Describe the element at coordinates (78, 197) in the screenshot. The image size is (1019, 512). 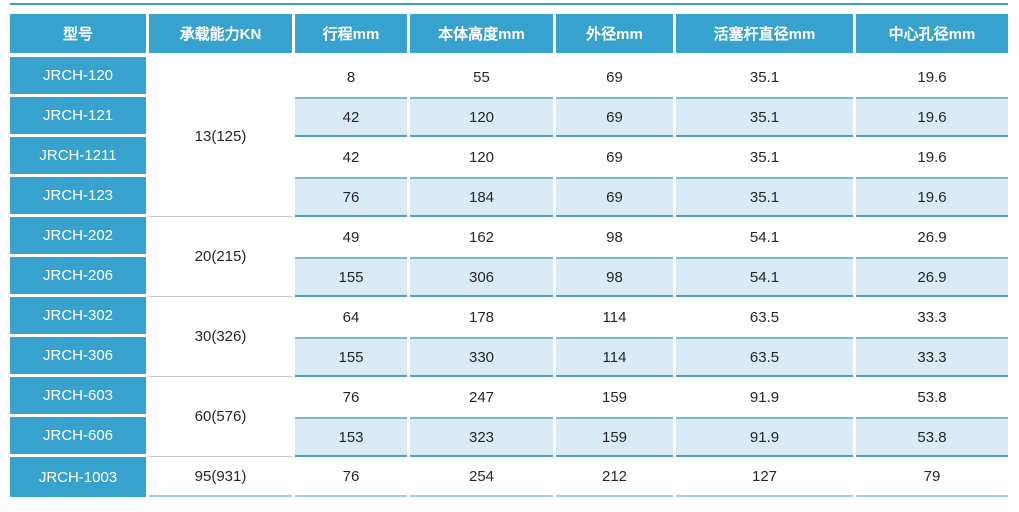
I see `model-cell: JRCH-123` at that location.